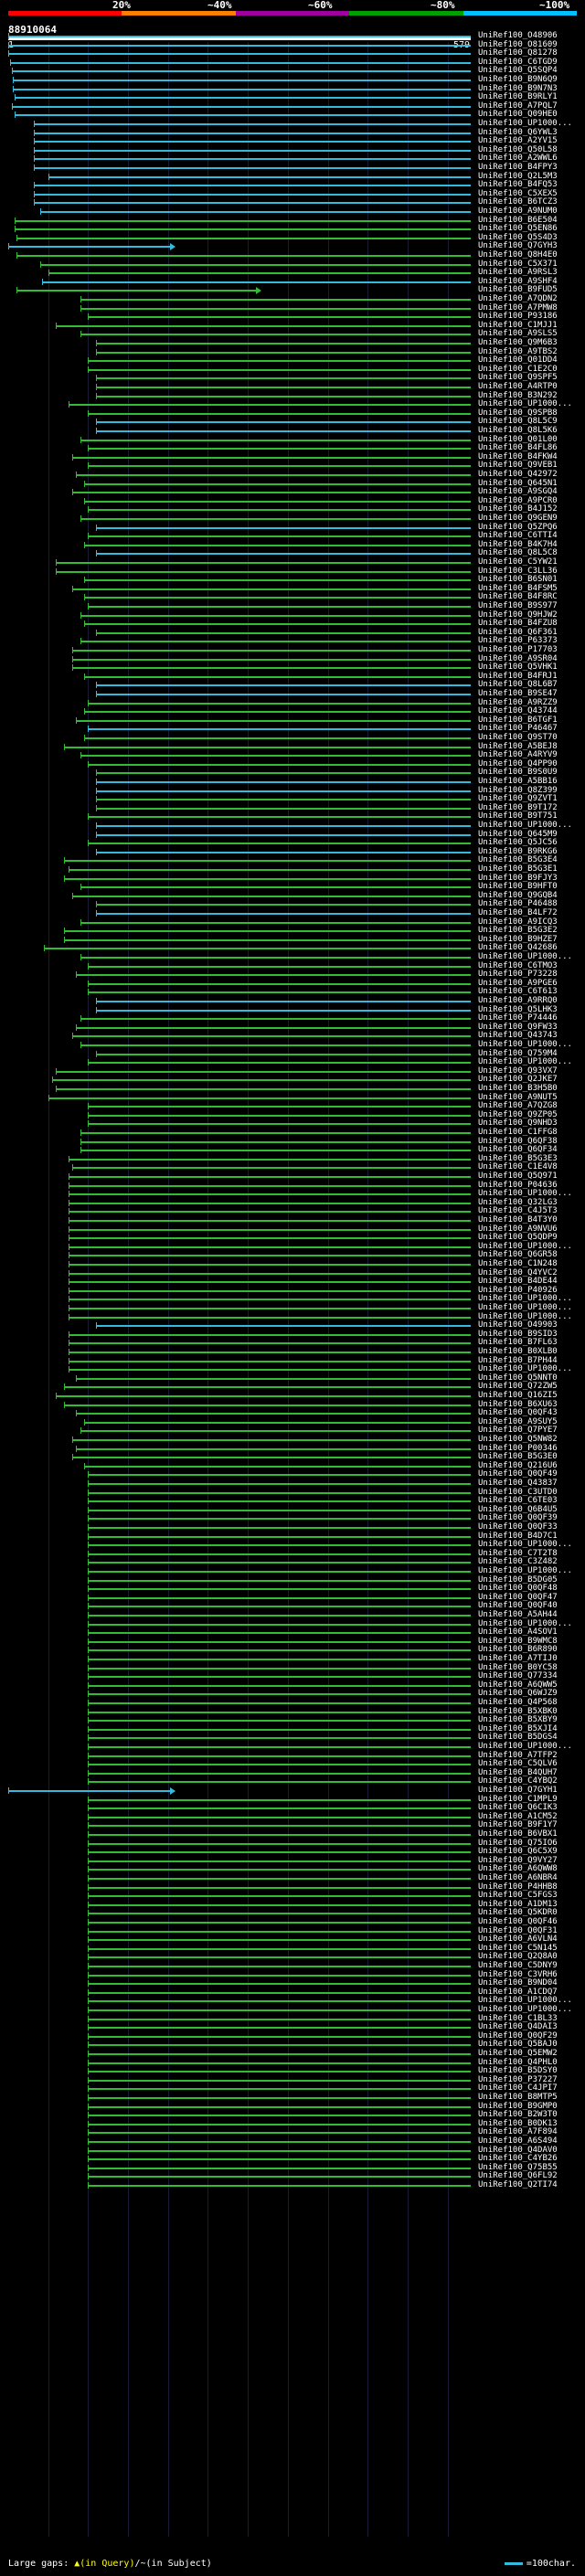 The image size is (585, 2576). I want to click on hit-row: UniRef100_Q8L5K6, so click(293, 431).